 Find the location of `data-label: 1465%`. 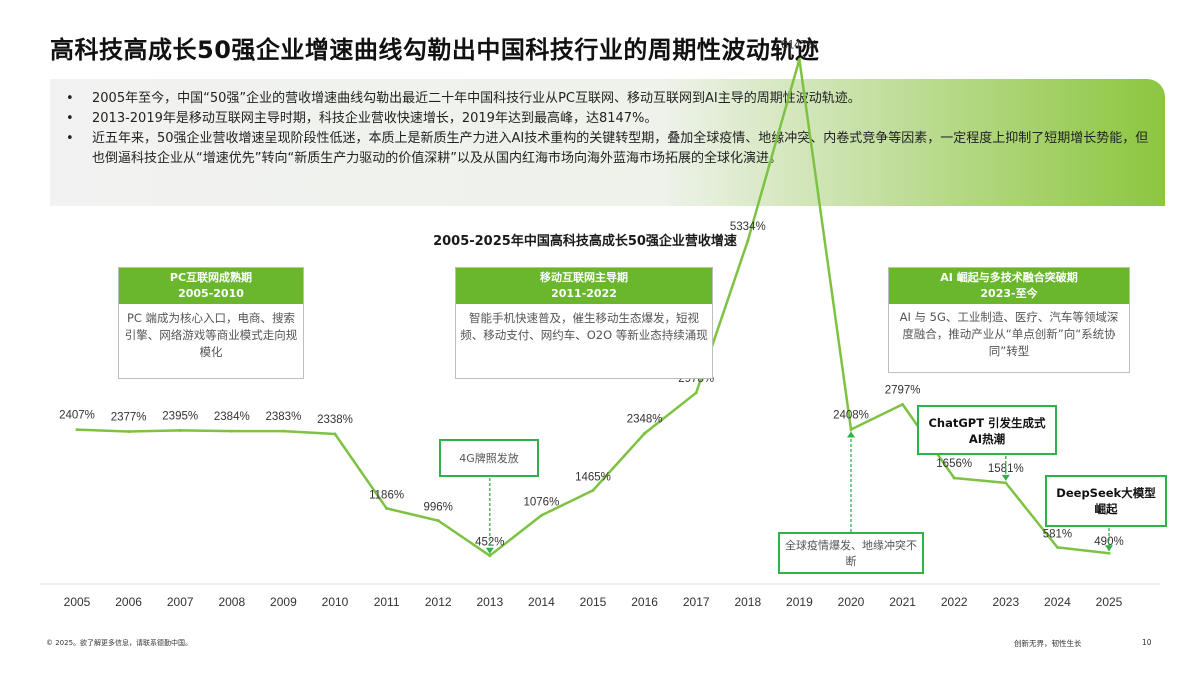

data-label: 1465% is located at coordinates (593, 477).